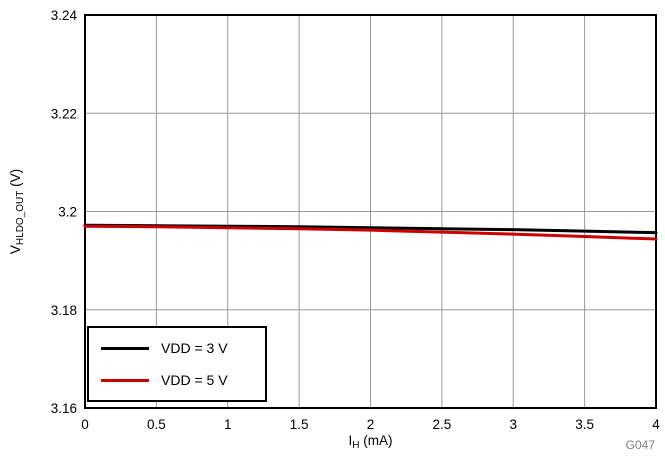 Image resolution: width=665 pixels, height=467 pixels. Describe the element at coordinates (64, 113) in the screenshot. I see `y-tick-label: 3.22` at that location.